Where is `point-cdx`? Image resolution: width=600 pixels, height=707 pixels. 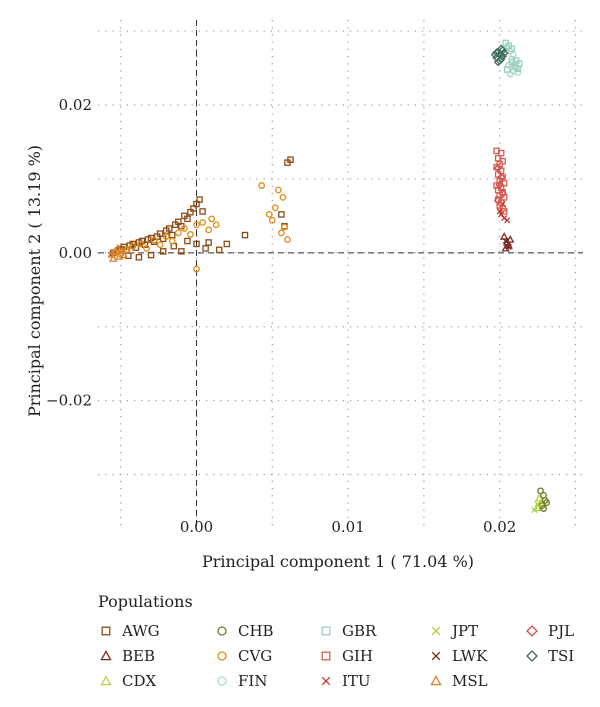
point-cdx is located at coordinates (537, 507).